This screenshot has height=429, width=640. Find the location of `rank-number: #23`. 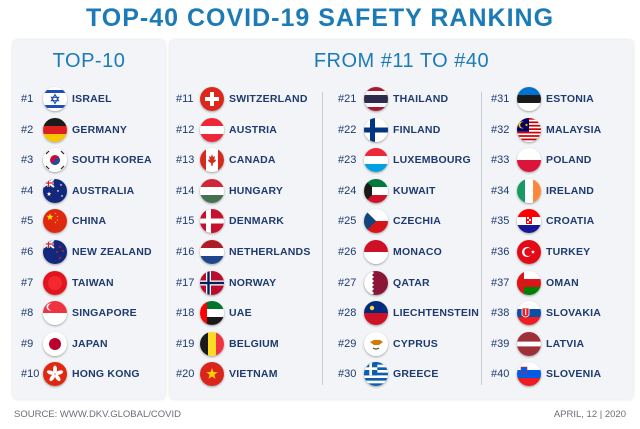

rank-number: #23 is located at coordinates (347, 160).